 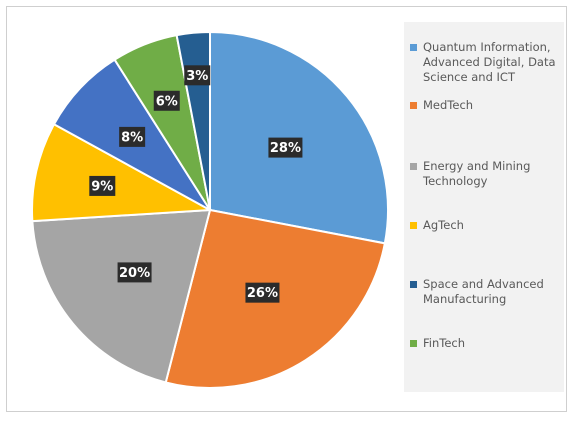 I want to click on data-label-space-manufacturing: 8%, so click(x=132, y=136).